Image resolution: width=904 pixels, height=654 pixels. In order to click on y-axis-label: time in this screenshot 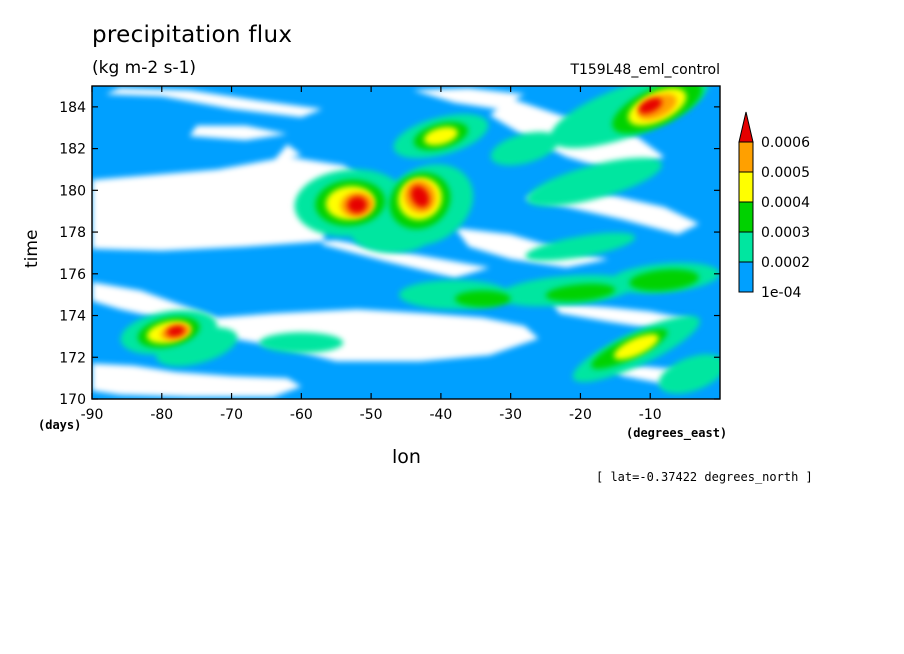, I will do `click(32, 248)`.